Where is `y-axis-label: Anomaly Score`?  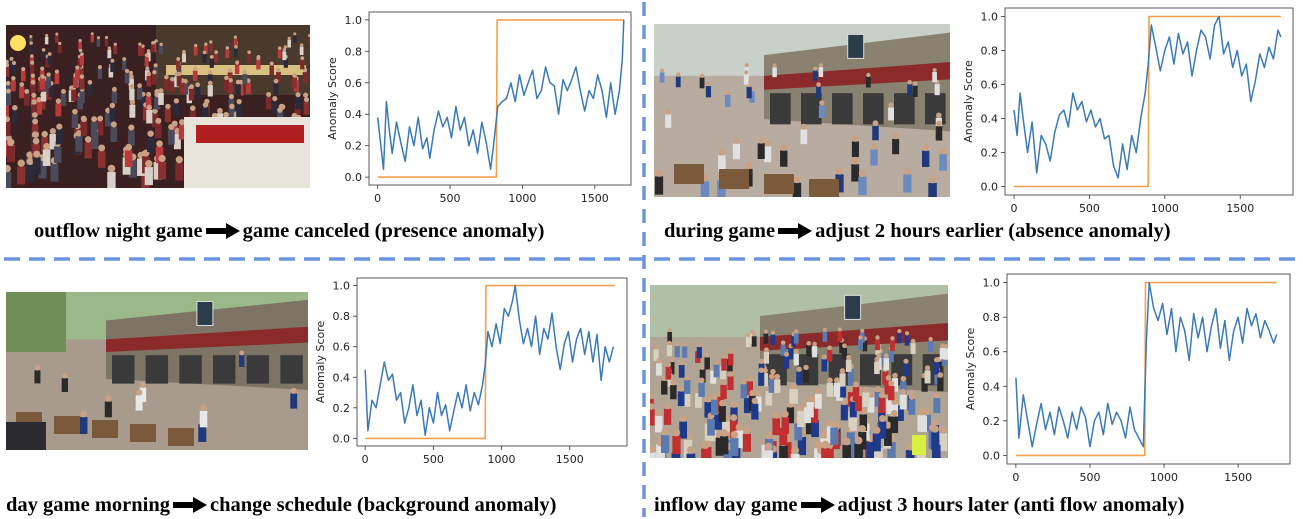 y-axis-label: Anomaly Score is located at coordinates (970, 368).